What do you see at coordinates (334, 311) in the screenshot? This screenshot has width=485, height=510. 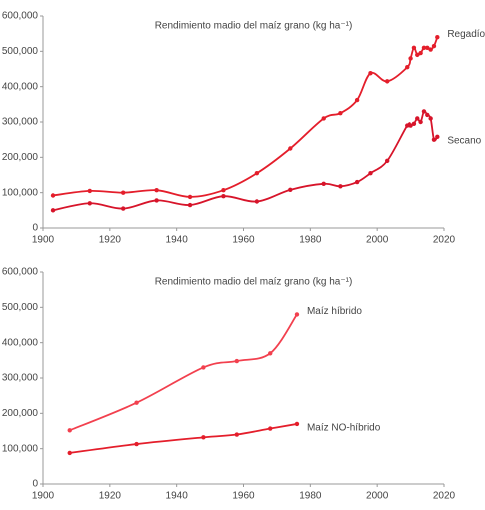 I see `series-label: Maíz híbrido` at bounding box center [334, 311].